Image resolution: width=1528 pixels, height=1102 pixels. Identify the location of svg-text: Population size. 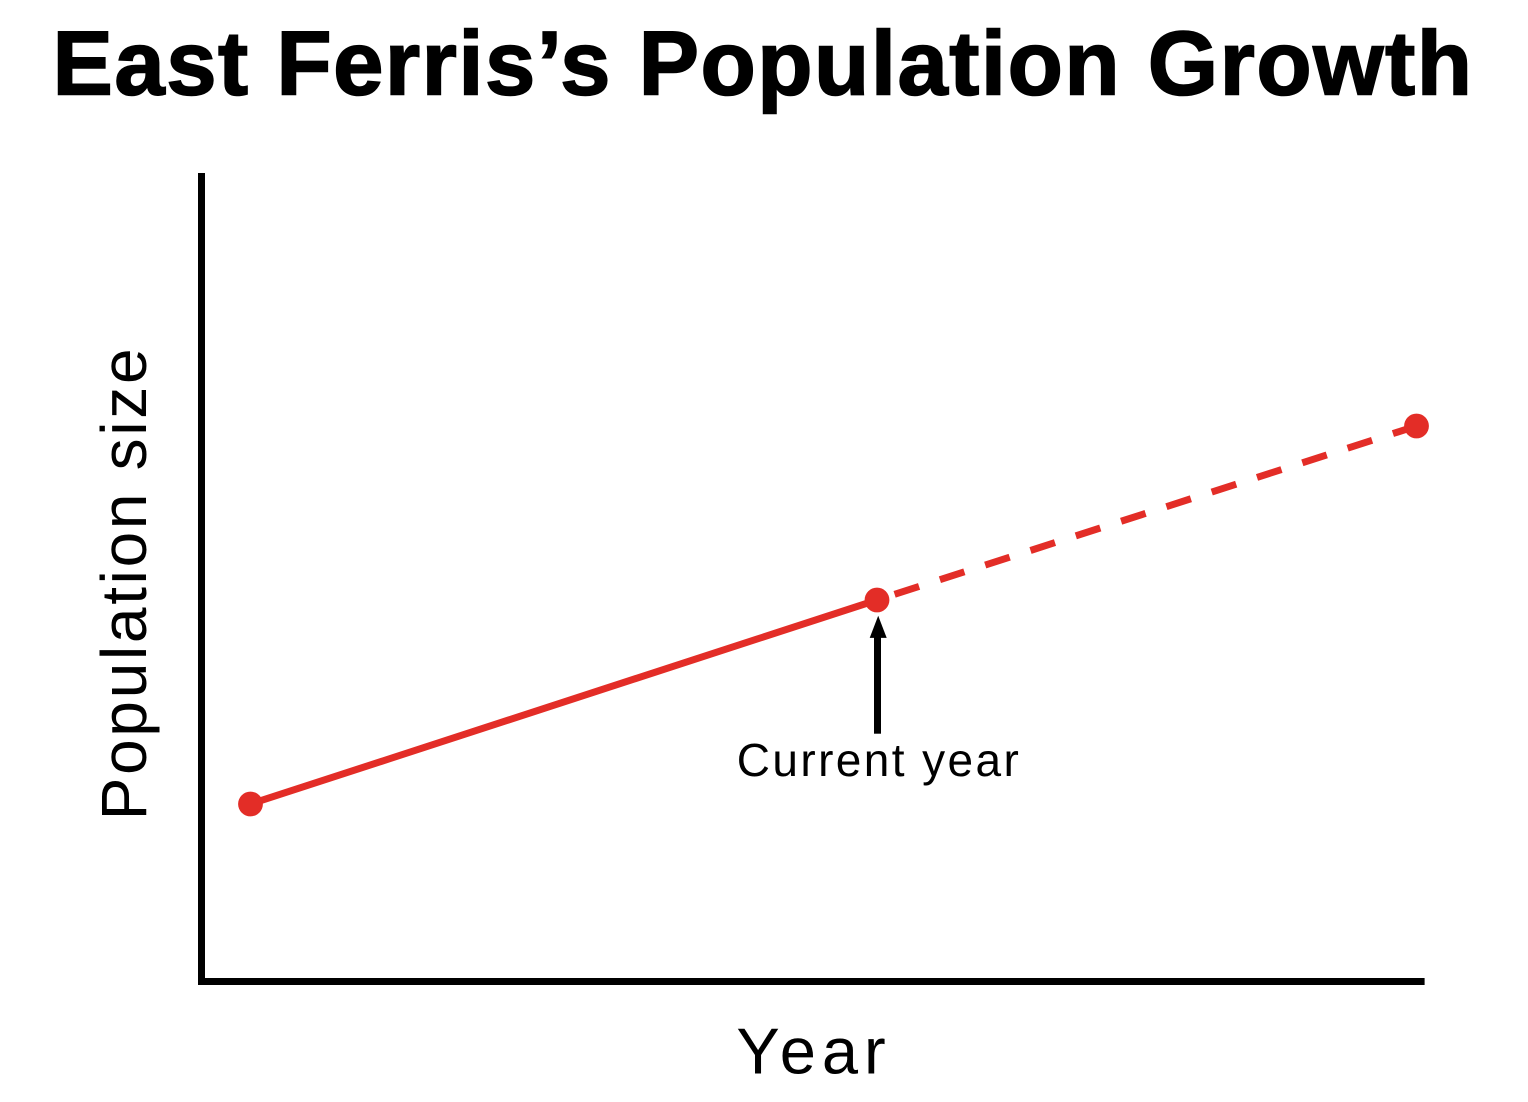
(124, 583).